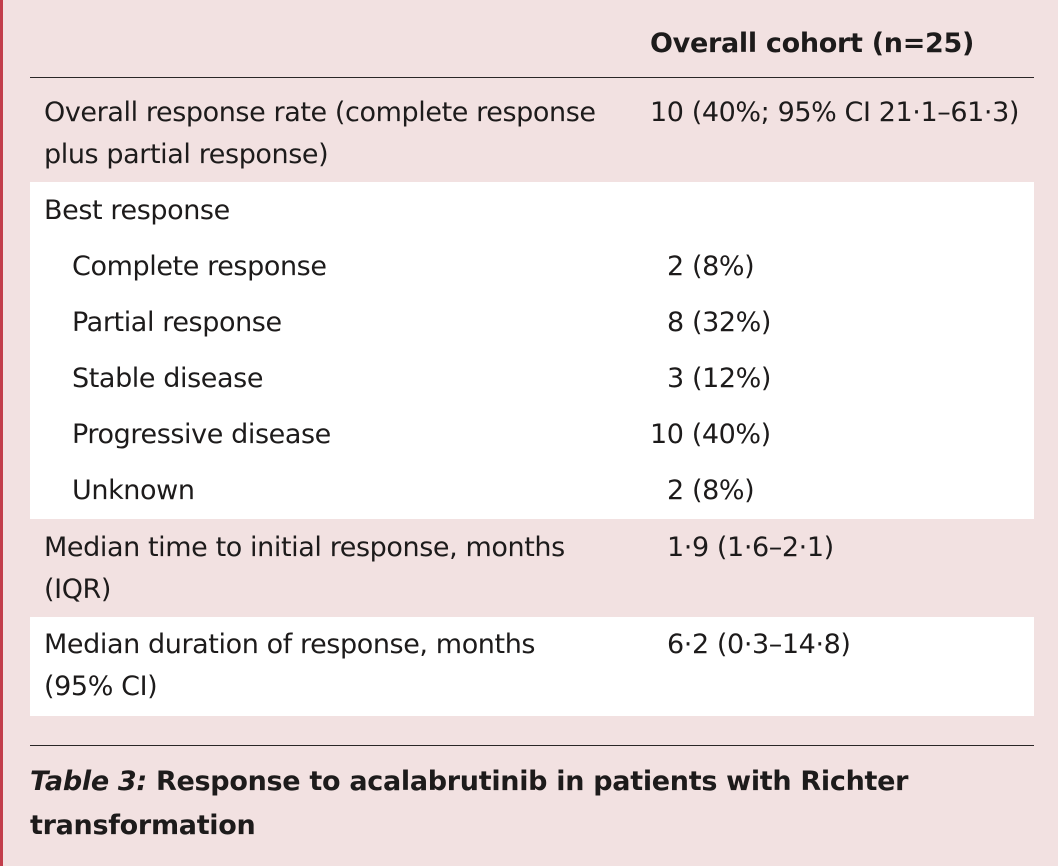 The width and height of the screenshot is (1058, 866). What do you see at coordinates (186, 154) in the screenshot?
I see `row-overall-response-rate-label-line2: plus partial response)` at bounding box center [186, 154].